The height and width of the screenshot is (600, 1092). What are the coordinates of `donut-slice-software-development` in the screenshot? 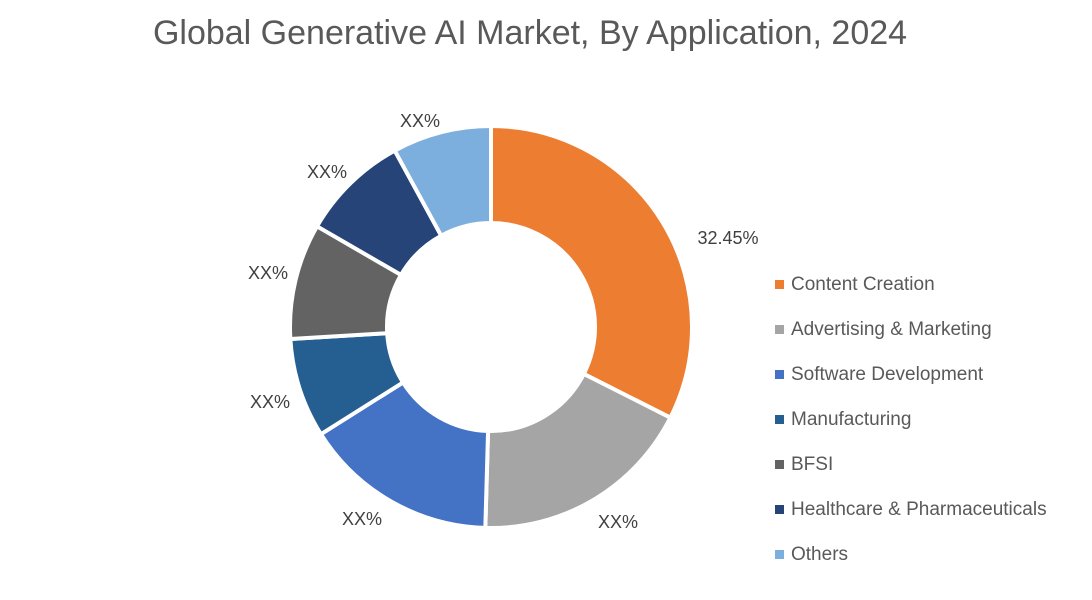 It's located at (404, 454).